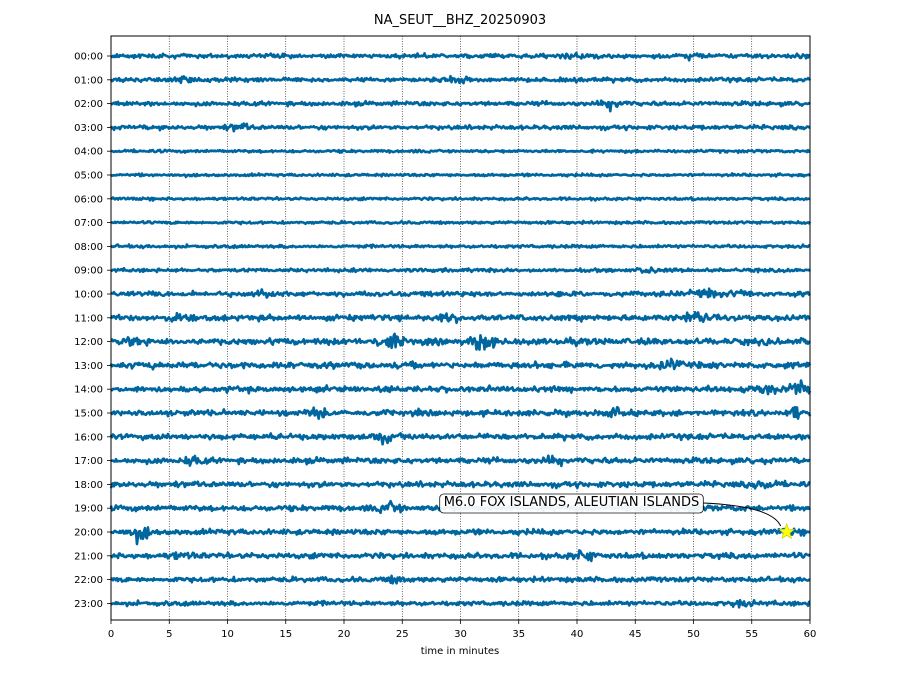 The height and width of the screenshot is (690, 919). I want to click on y-tick-label: 17:00, so click(88, 461).